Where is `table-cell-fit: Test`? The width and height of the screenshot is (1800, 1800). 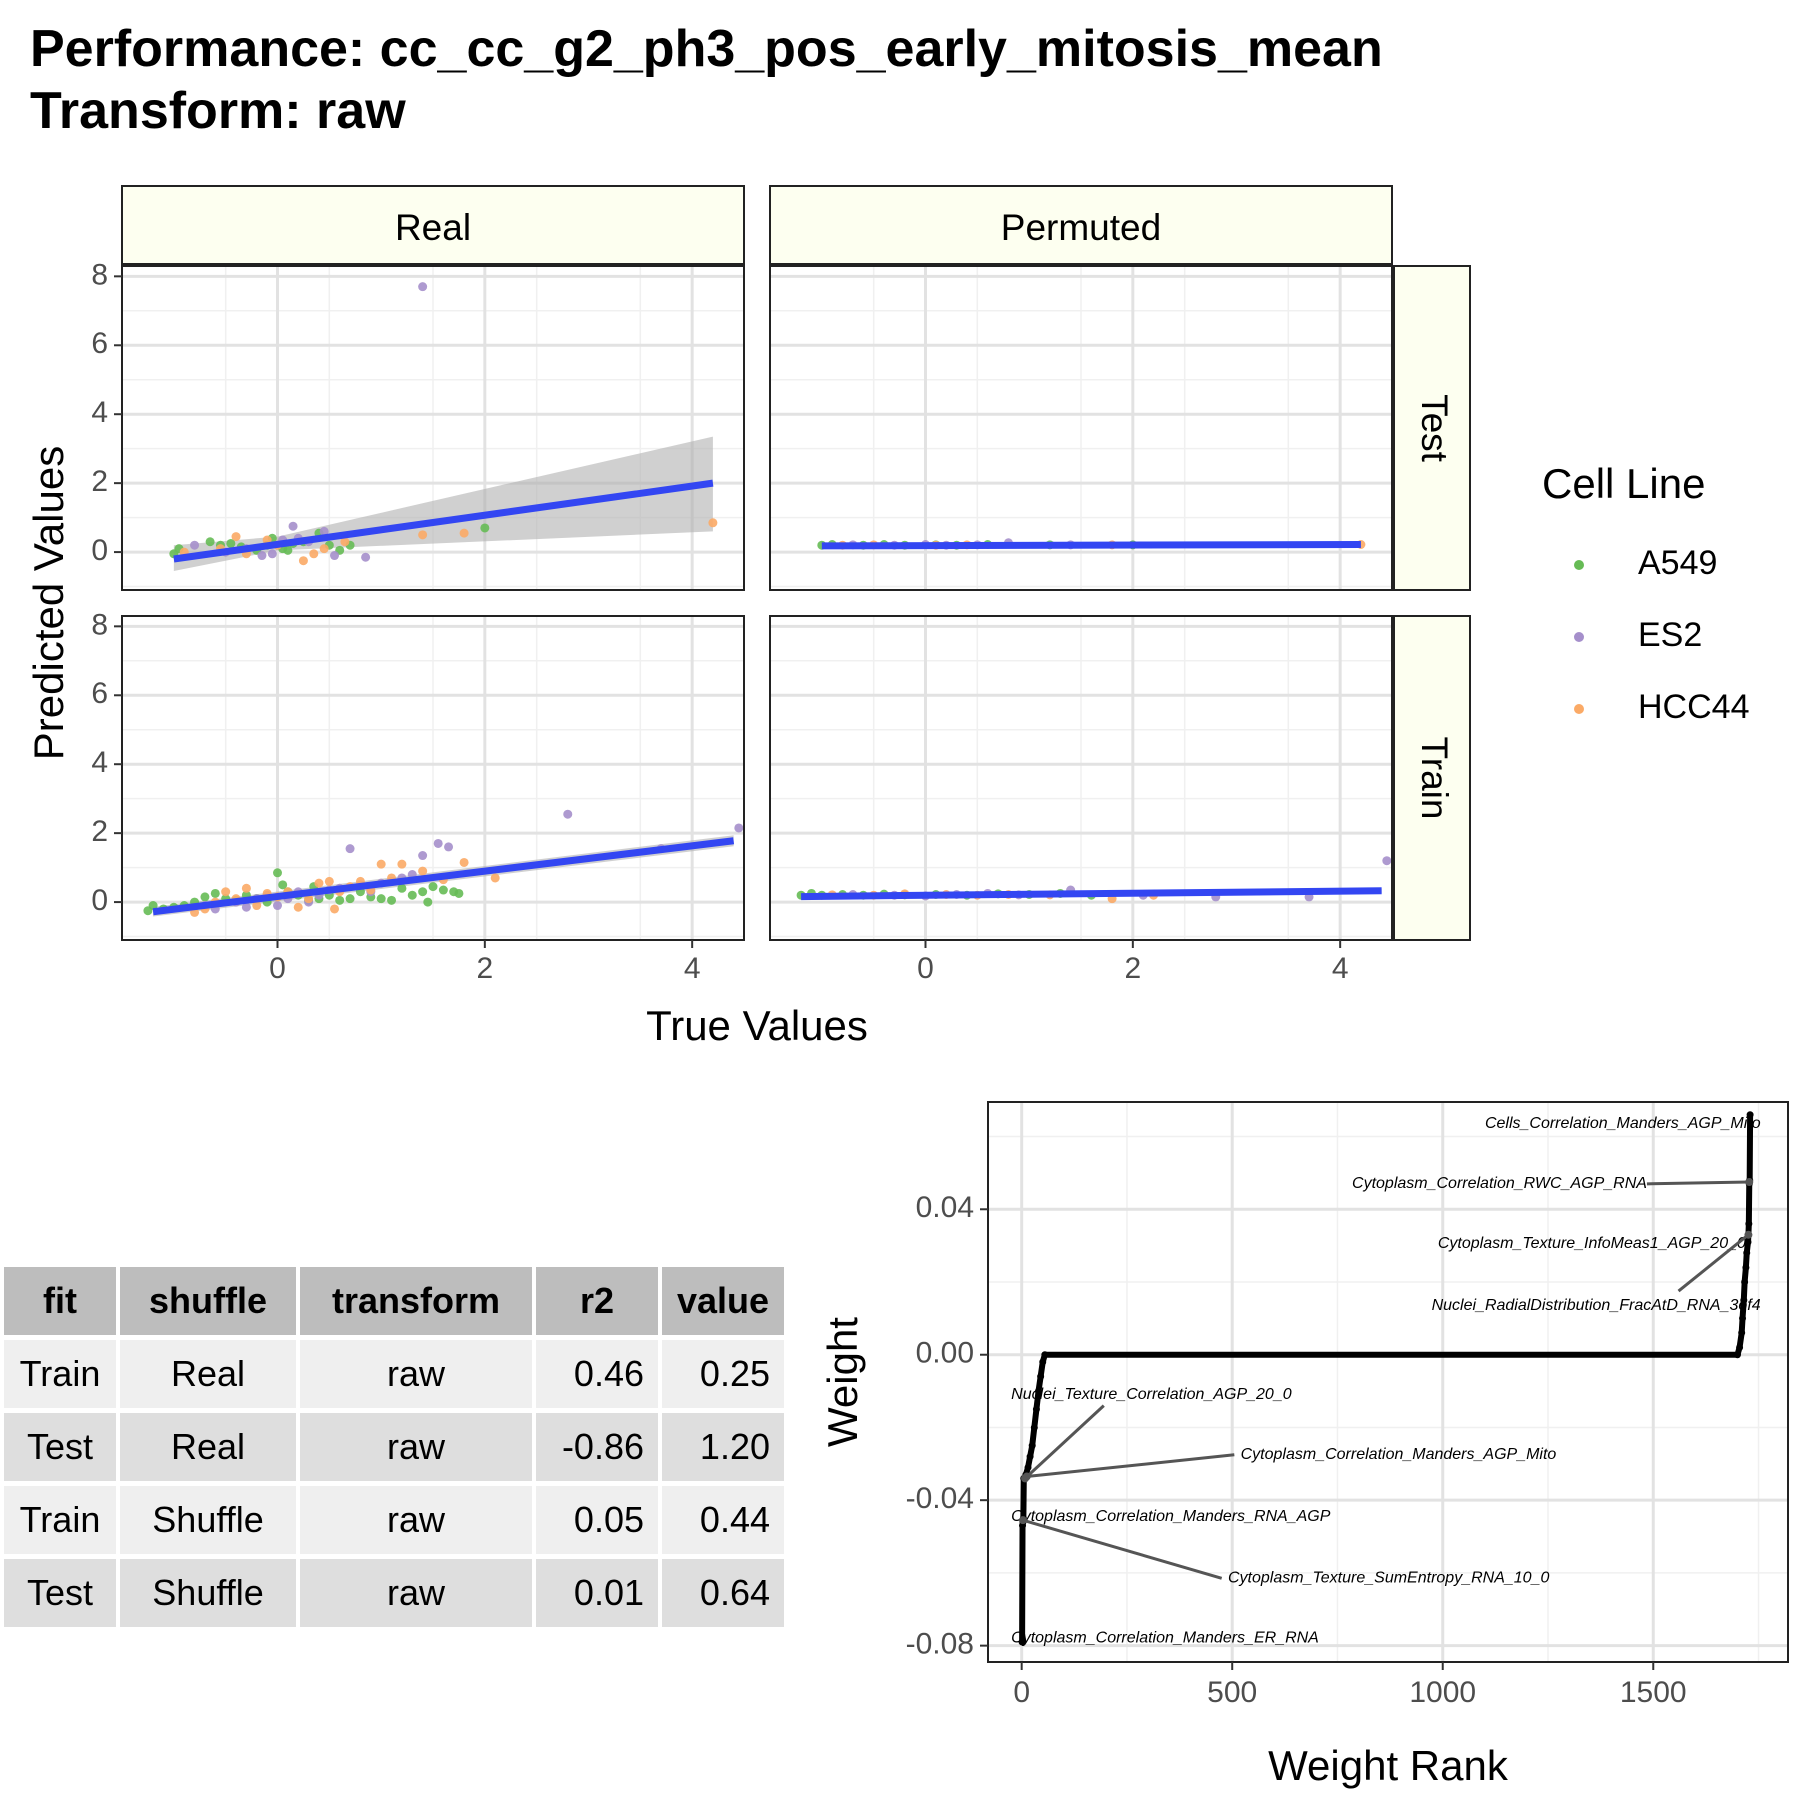 table-cell-fit: Test is located at coordinates (60, 1447).